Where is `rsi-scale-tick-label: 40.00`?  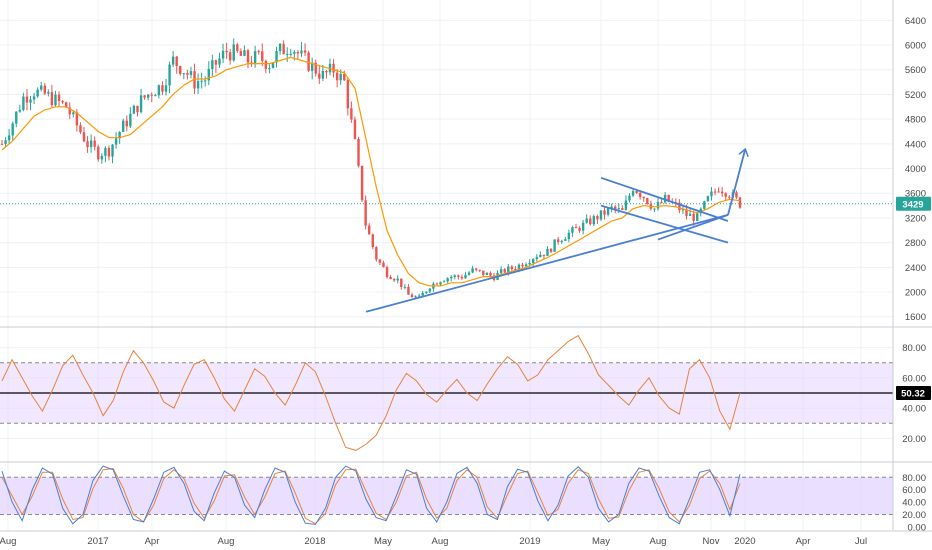
rsi-scale-tick-label: 40.00 is located at coordinates (914, 409).